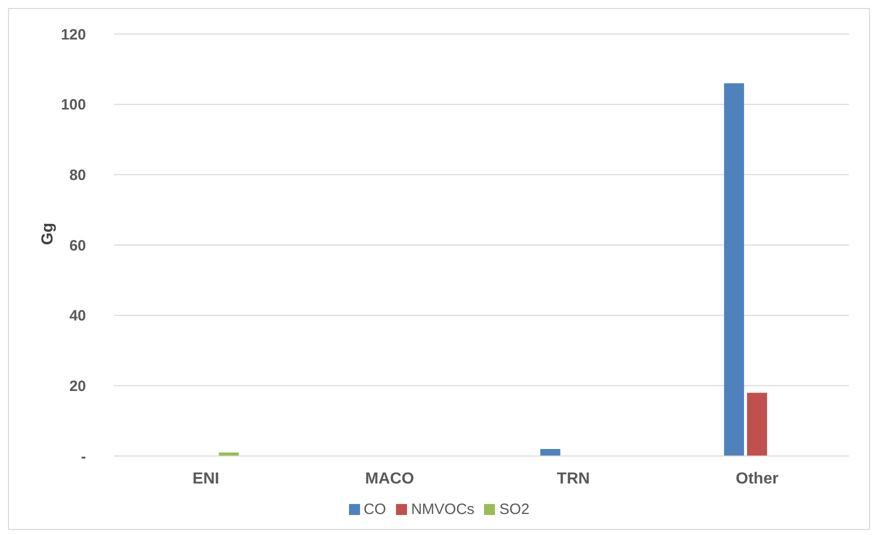 This screenshot has width=873, height=535. I want to click on x-tick-label: Other, so click(757, 479).